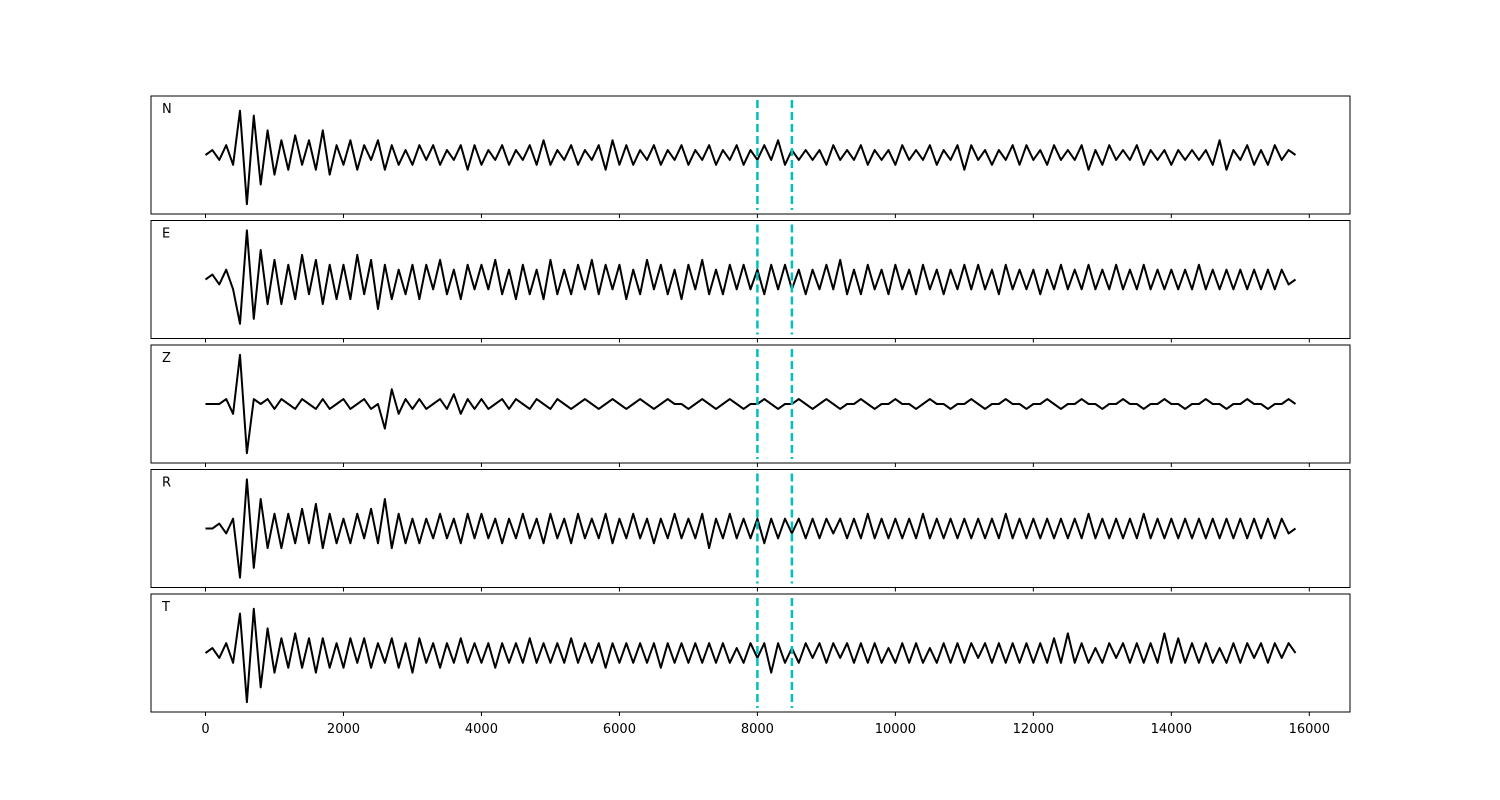  Describe the element at coordinates (619, 729) in the screenshot. I see `x-tick-label: 6000` at that location.